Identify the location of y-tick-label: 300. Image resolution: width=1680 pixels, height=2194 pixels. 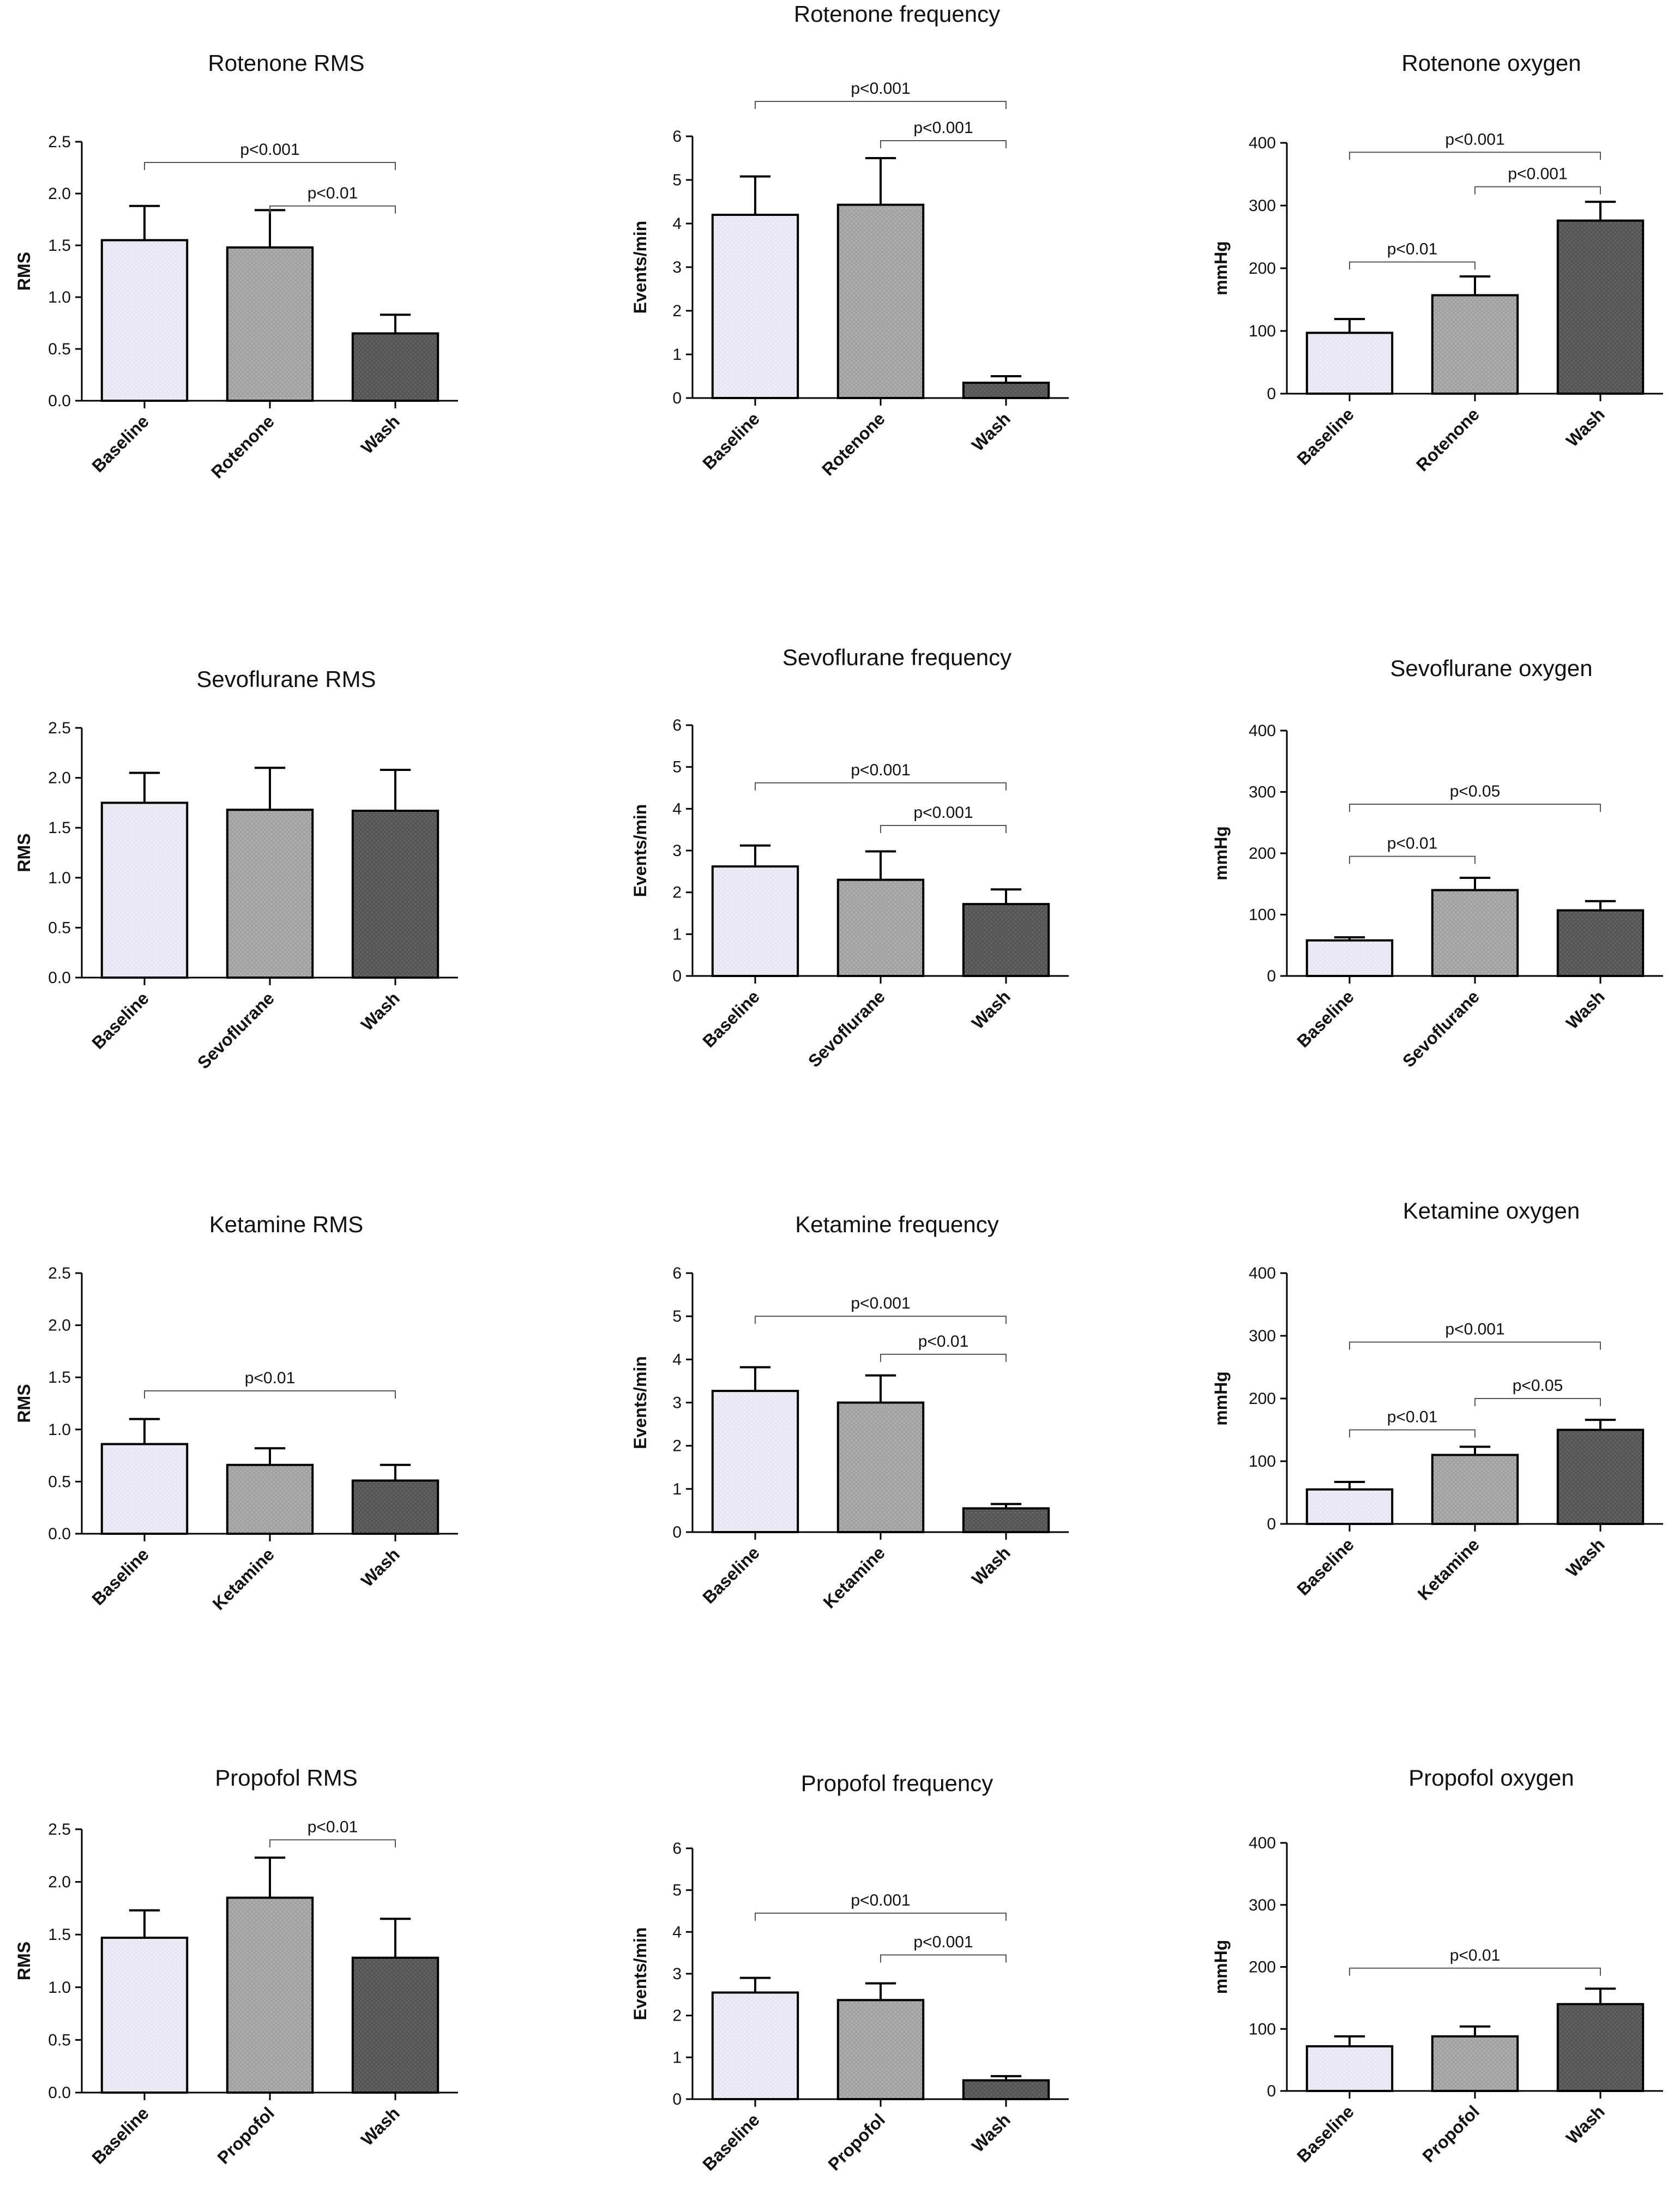
(1262, 1336).